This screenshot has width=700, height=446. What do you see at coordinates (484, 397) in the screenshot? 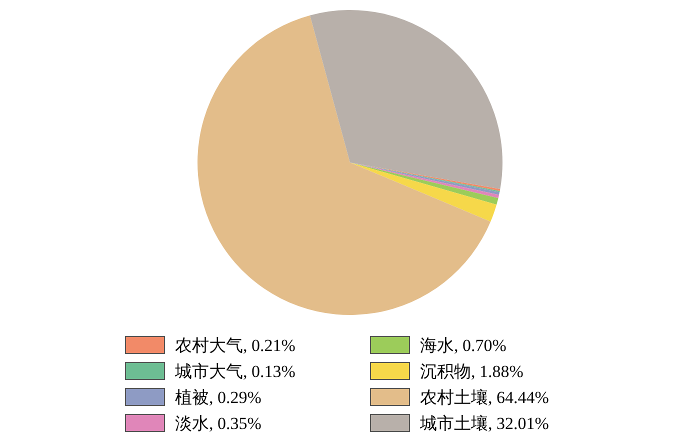
I see `legend-label: 农村土壤, 64.44%` at bounding box center [484, 397].